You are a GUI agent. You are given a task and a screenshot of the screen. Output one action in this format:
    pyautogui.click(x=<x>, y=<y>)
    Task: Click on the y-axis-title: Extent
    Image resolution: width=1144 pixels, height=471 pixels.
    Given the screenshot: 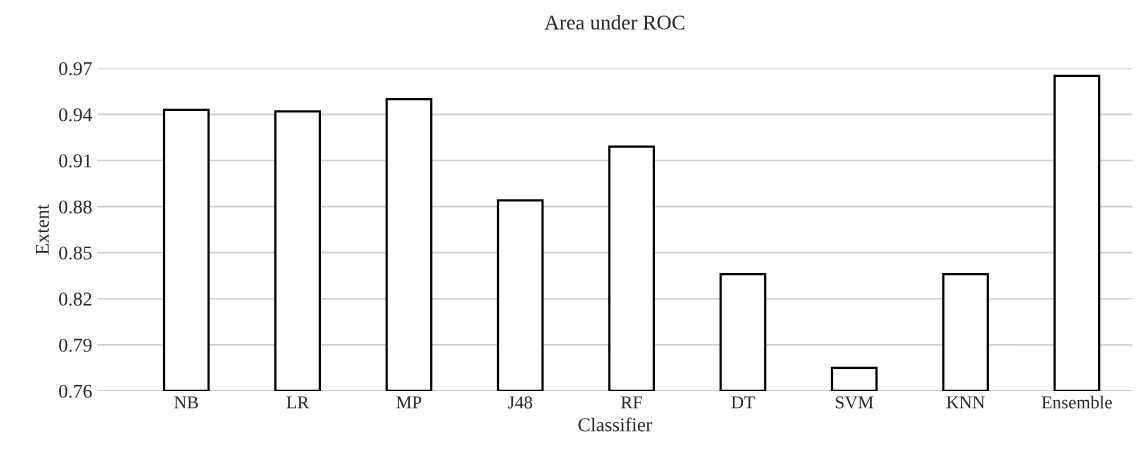 What is the action you would take?
    pyautogui.click(x=42, y=229)
    